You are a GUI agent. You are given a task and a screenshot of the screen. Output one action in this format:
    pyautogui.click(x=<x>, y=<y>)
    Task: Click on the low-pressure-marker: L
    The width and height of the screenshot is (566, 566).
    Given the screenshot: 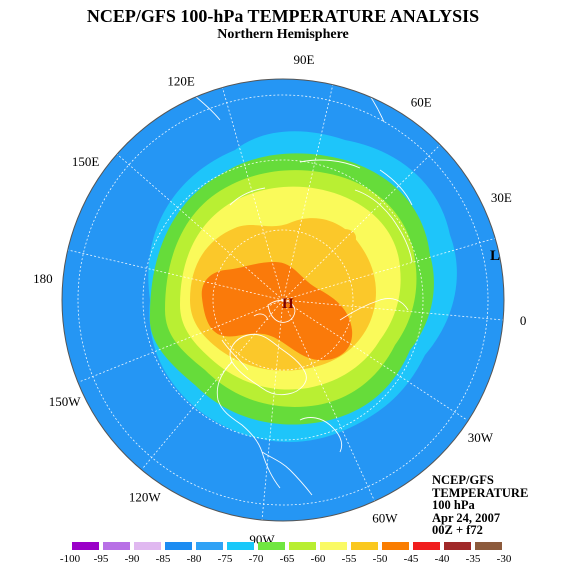 What is the action you would take?
    pyautogui.click(x=495, y=256)
    